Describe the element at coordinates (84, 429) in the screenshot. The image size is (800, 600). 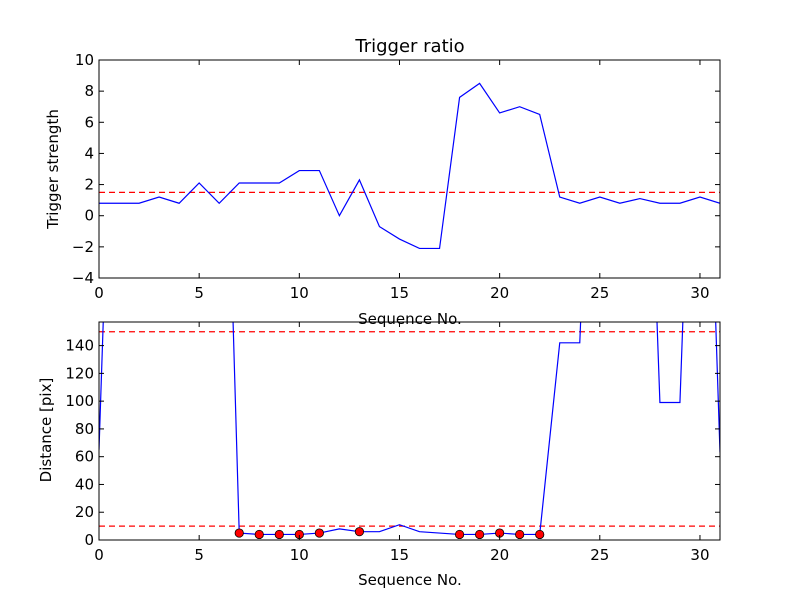
I see `y-tick-label: 80` at that location.